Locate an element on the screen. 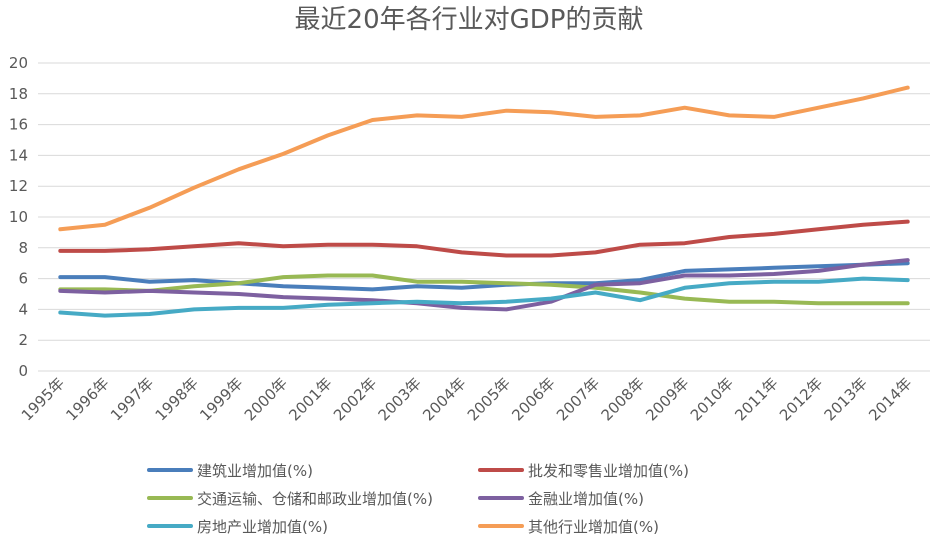  y-tick-label: 12 is located at coordinates (18, 186).